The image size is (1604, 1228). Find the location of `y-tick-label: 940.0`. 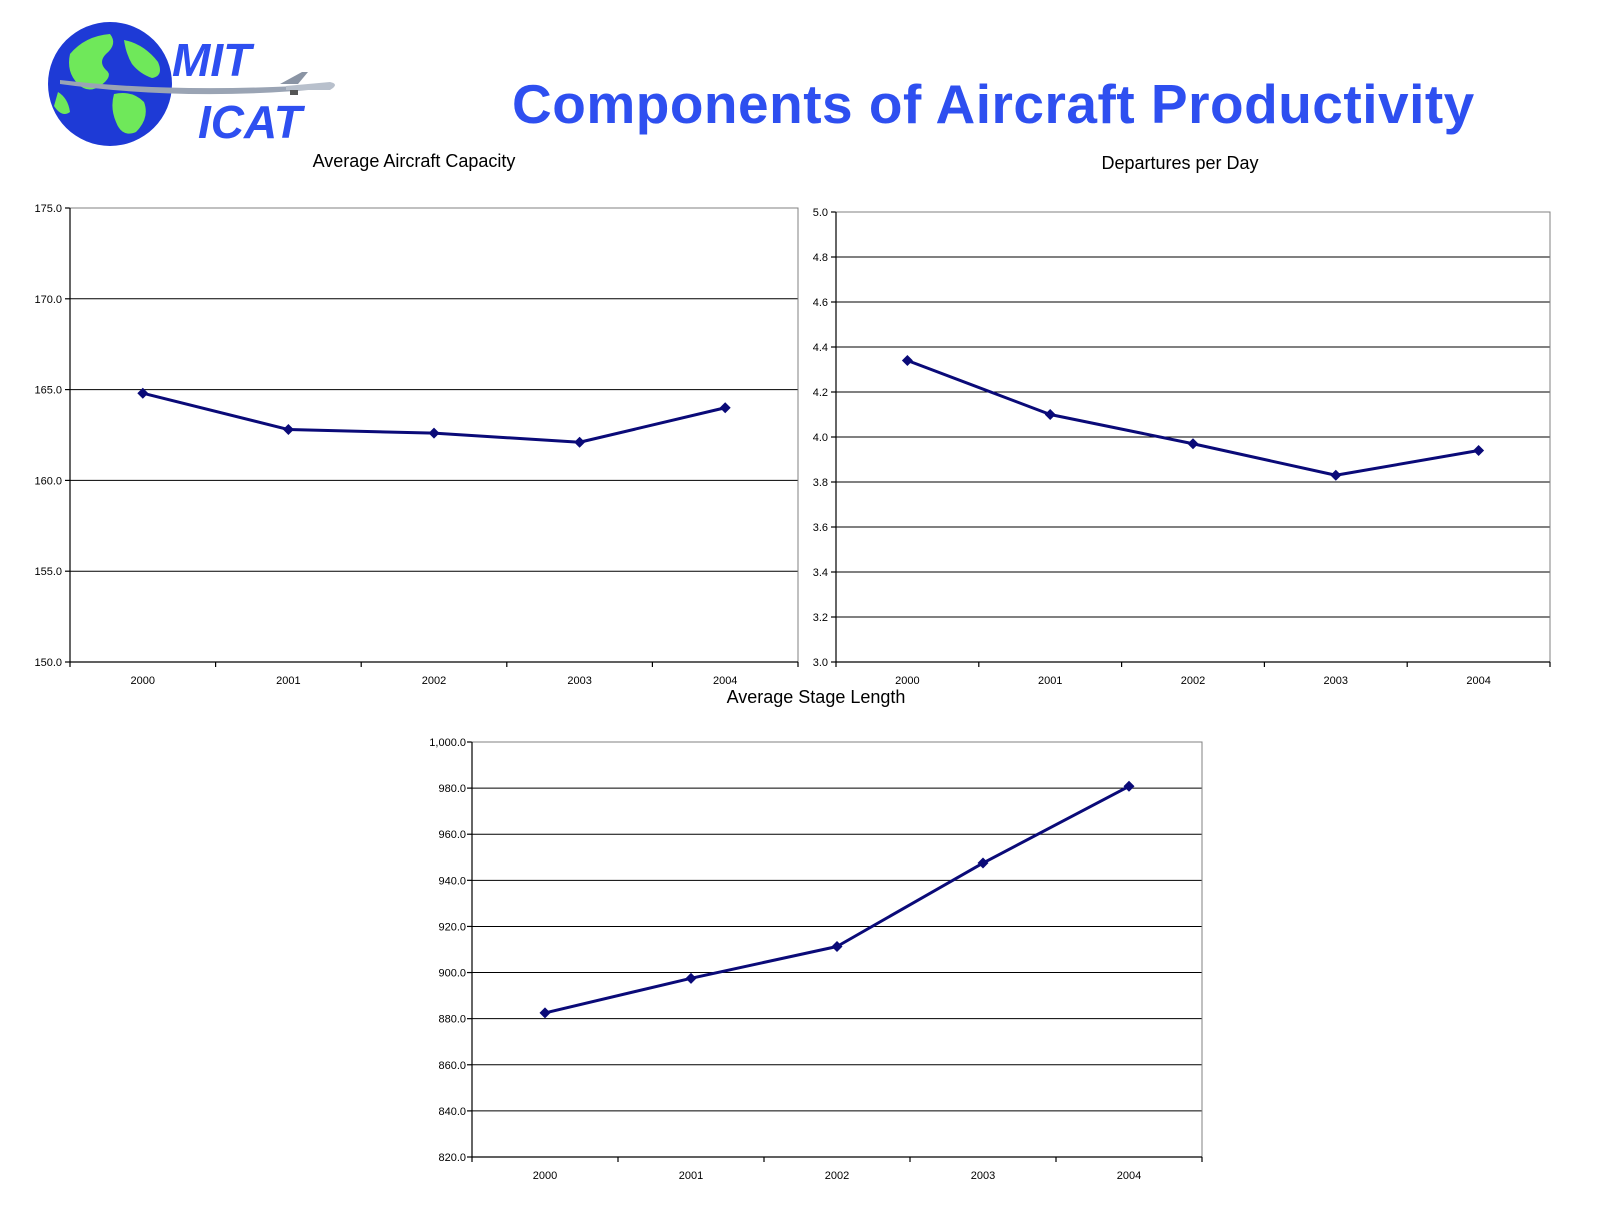

y-tick-label: 940.0 is located at coordinates (452, 881).